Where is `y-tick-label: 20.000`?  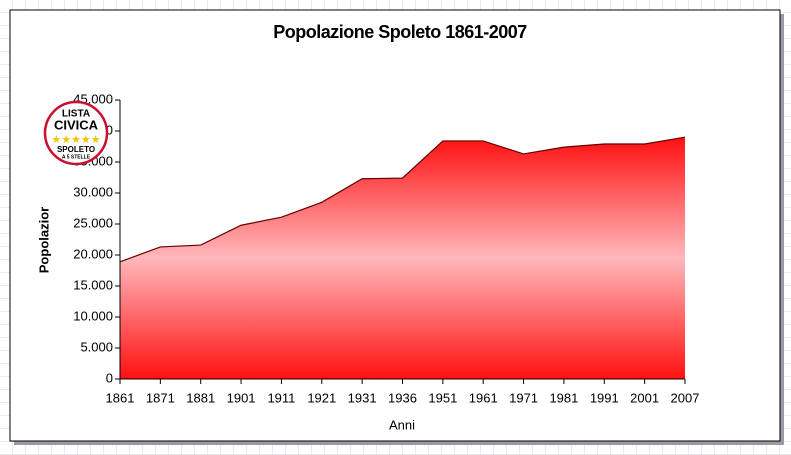
y-tick-label: 20.000 is located at coordinates (93, 253).